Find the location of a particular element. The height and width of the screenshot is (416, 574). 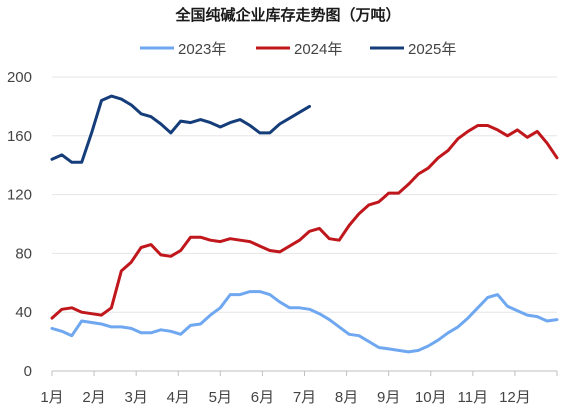

x-tick-label: 9月 is located at coordinates (388, 397).